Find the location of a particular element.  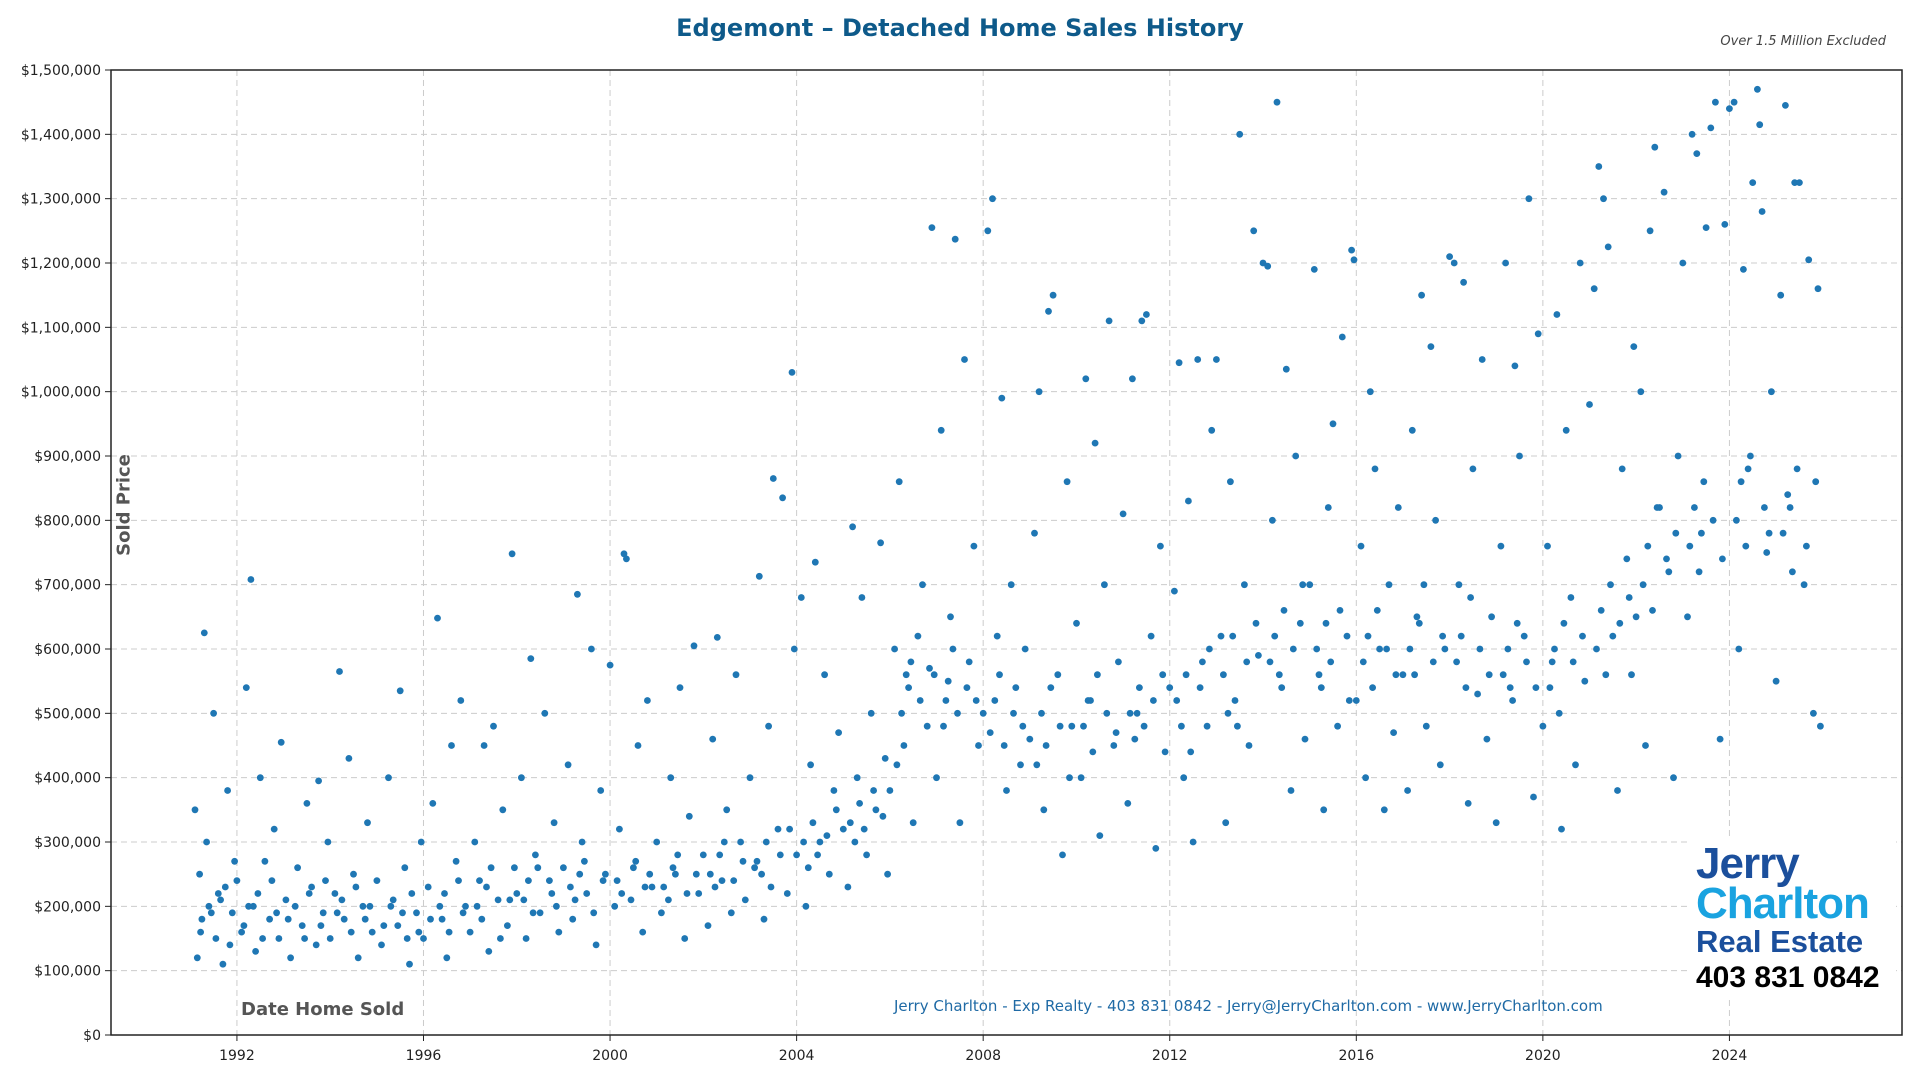

x-axis-ticks: 1992 1996 2000 2004 2008 2012 2016 2020 2024 is located at coordinates (983, 1049).